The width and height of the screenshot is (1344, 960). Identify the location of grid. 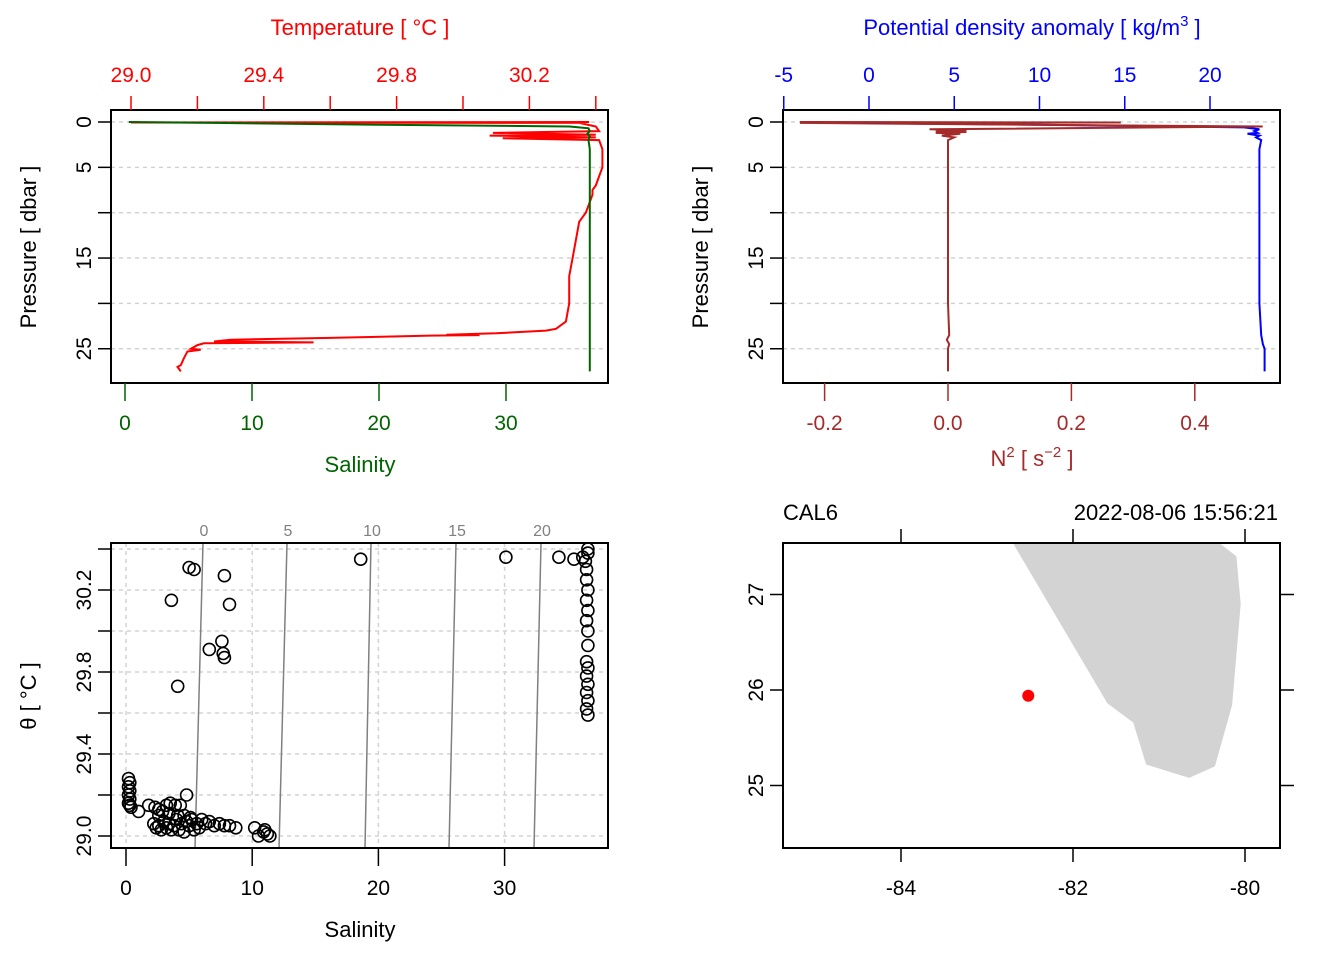
(1031, 235).